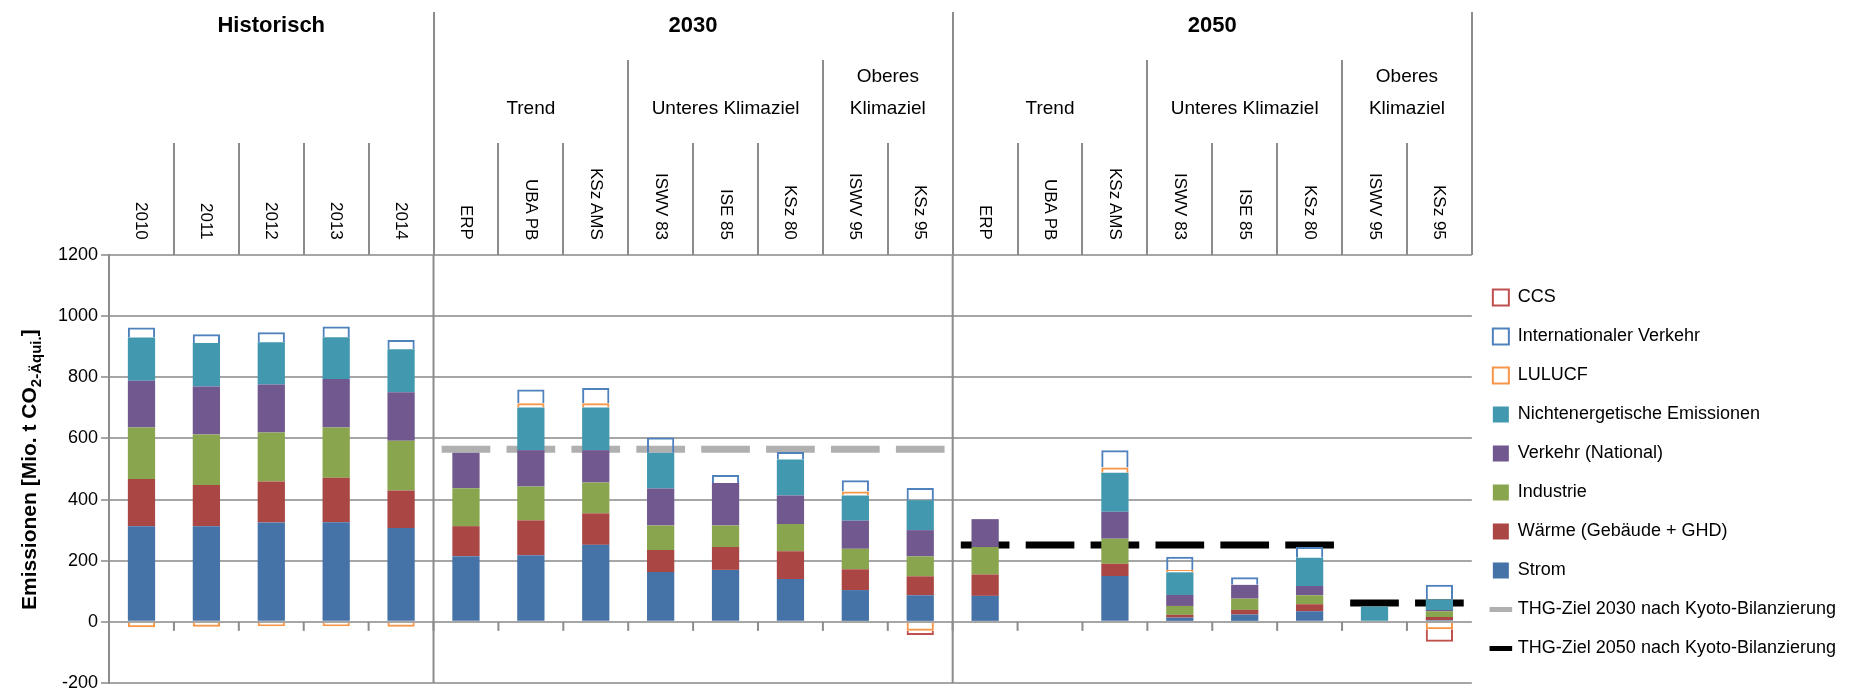 The width and height of the screenshot is (1866, 697). I want to click on legend-label: Industrie, so click(1552, 491).